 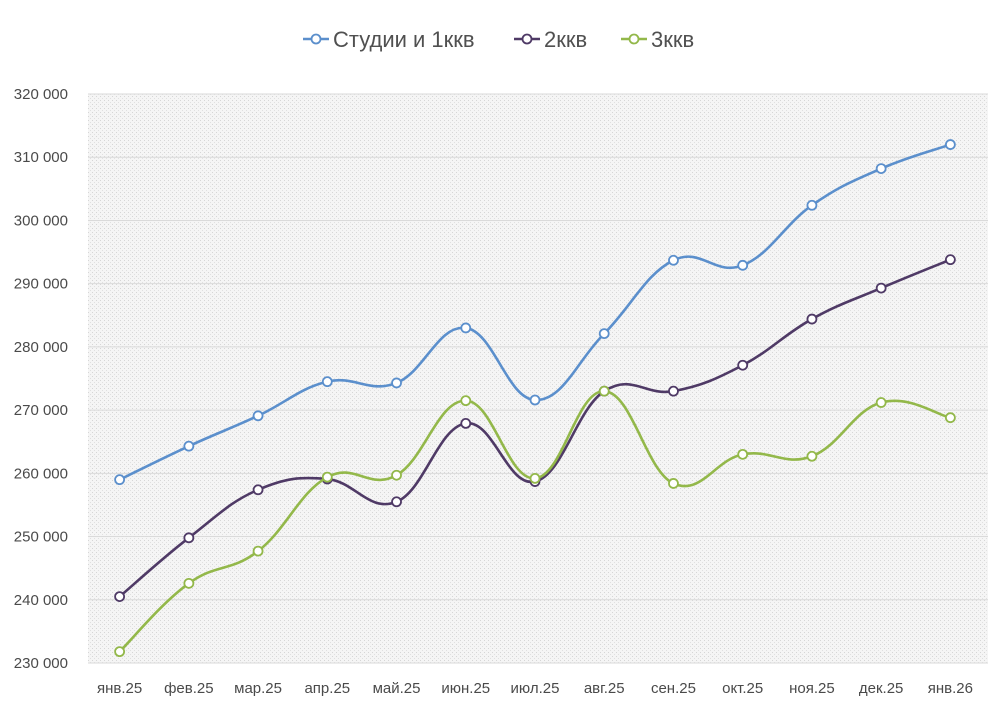 What do you see at coordinates (41, 157) in the screenshot?
I see `y-tick-label: 310 000` at bounding box center [41, 157].